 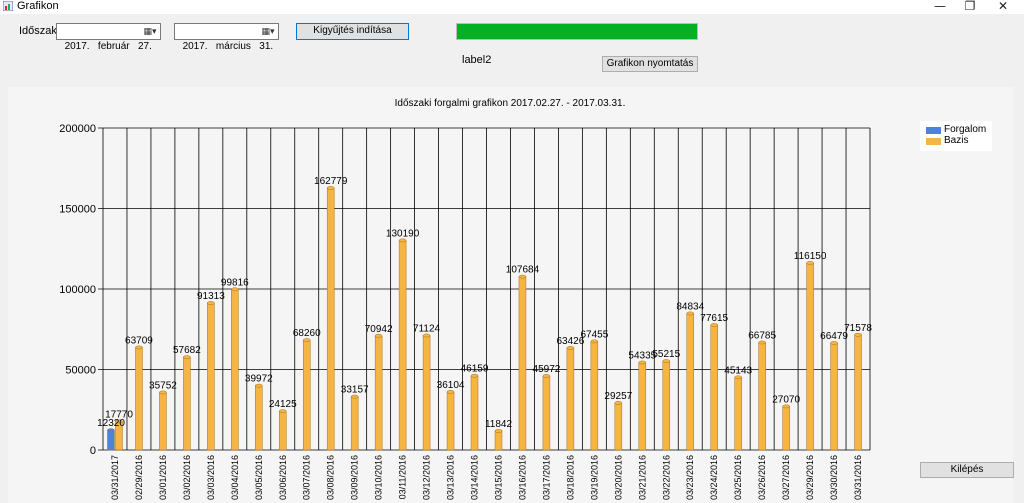 What do you see at coordinates (283, 477) in the screenshot?
I see `x-tick-label: 03/06/2016` at bounding box center [283, 477].